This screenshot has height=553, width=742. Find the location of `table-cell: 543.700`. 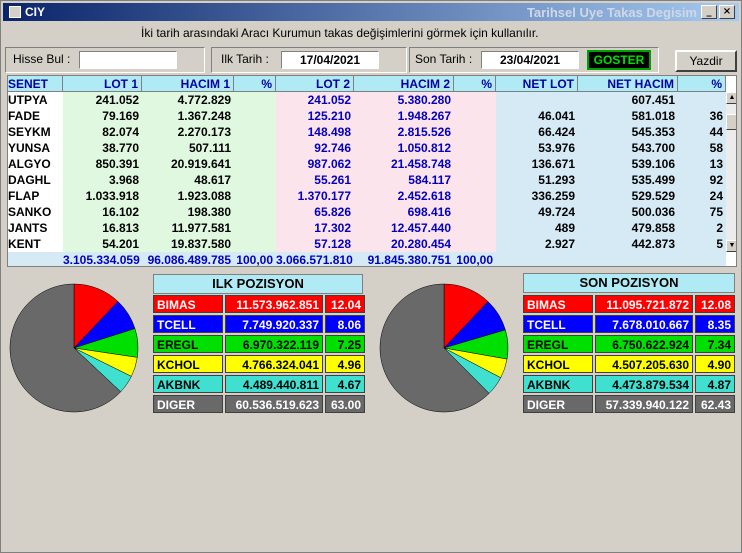

table-cell: 543.700 is located at coordinates (628, 148).